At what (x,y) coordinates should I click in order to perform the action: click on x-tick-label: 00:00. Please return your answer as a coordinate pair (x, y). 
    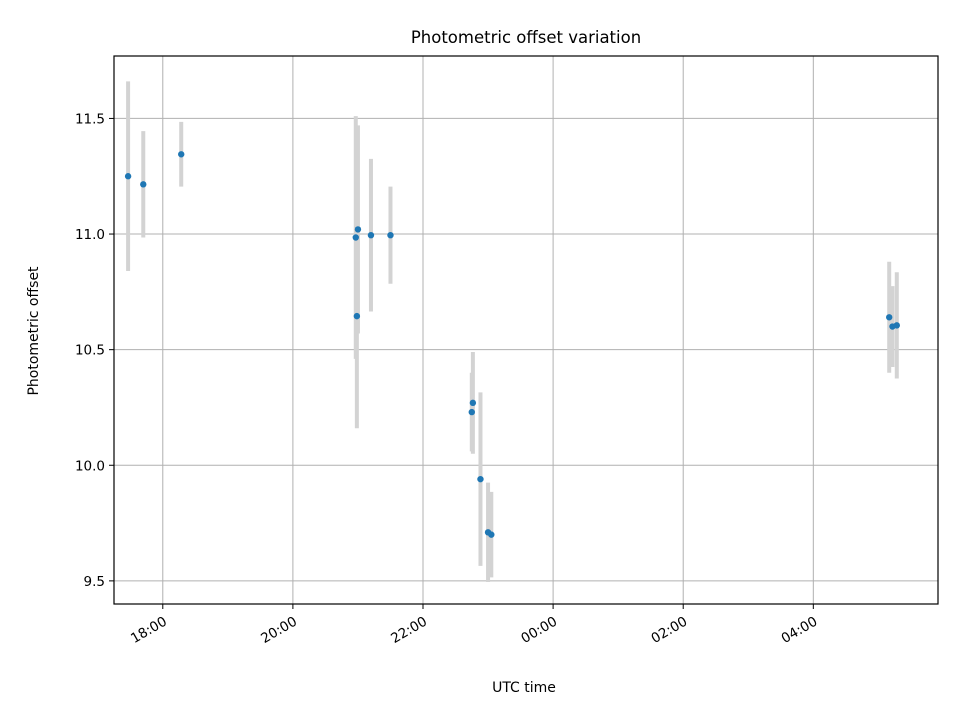
    Looking at the image, I should click on (539, 630).